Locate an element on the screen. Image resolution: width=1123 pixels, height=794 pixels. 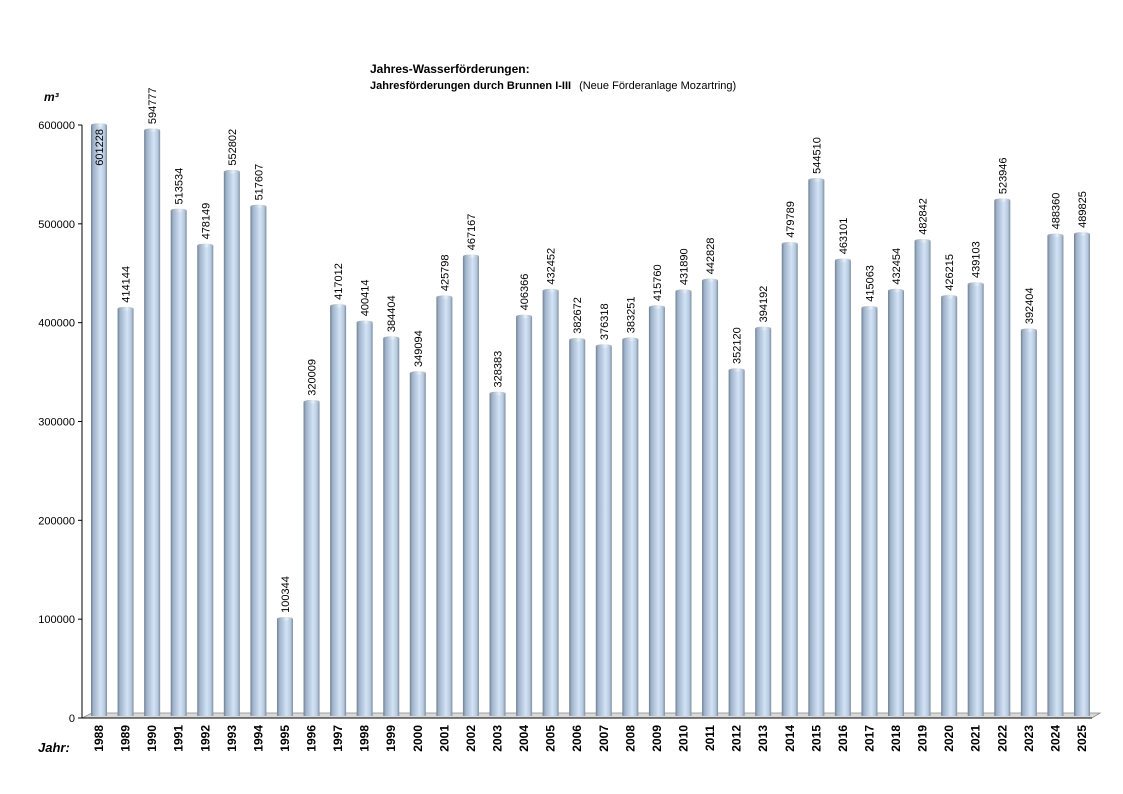
x-tick-label: 2002 is located at coordinates (471, 738).